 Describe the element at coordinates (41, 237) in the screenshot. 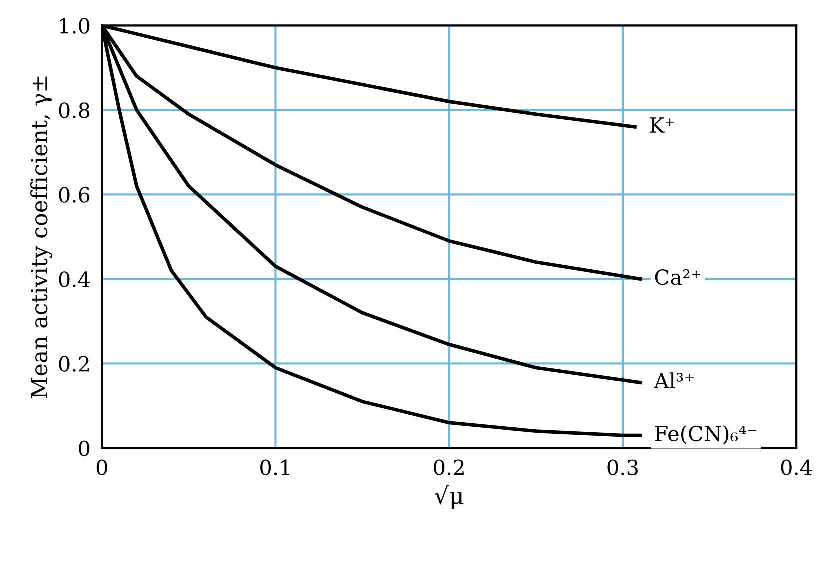

I see `y-axis-title: Mean activity coefficient, γ±` at that location.